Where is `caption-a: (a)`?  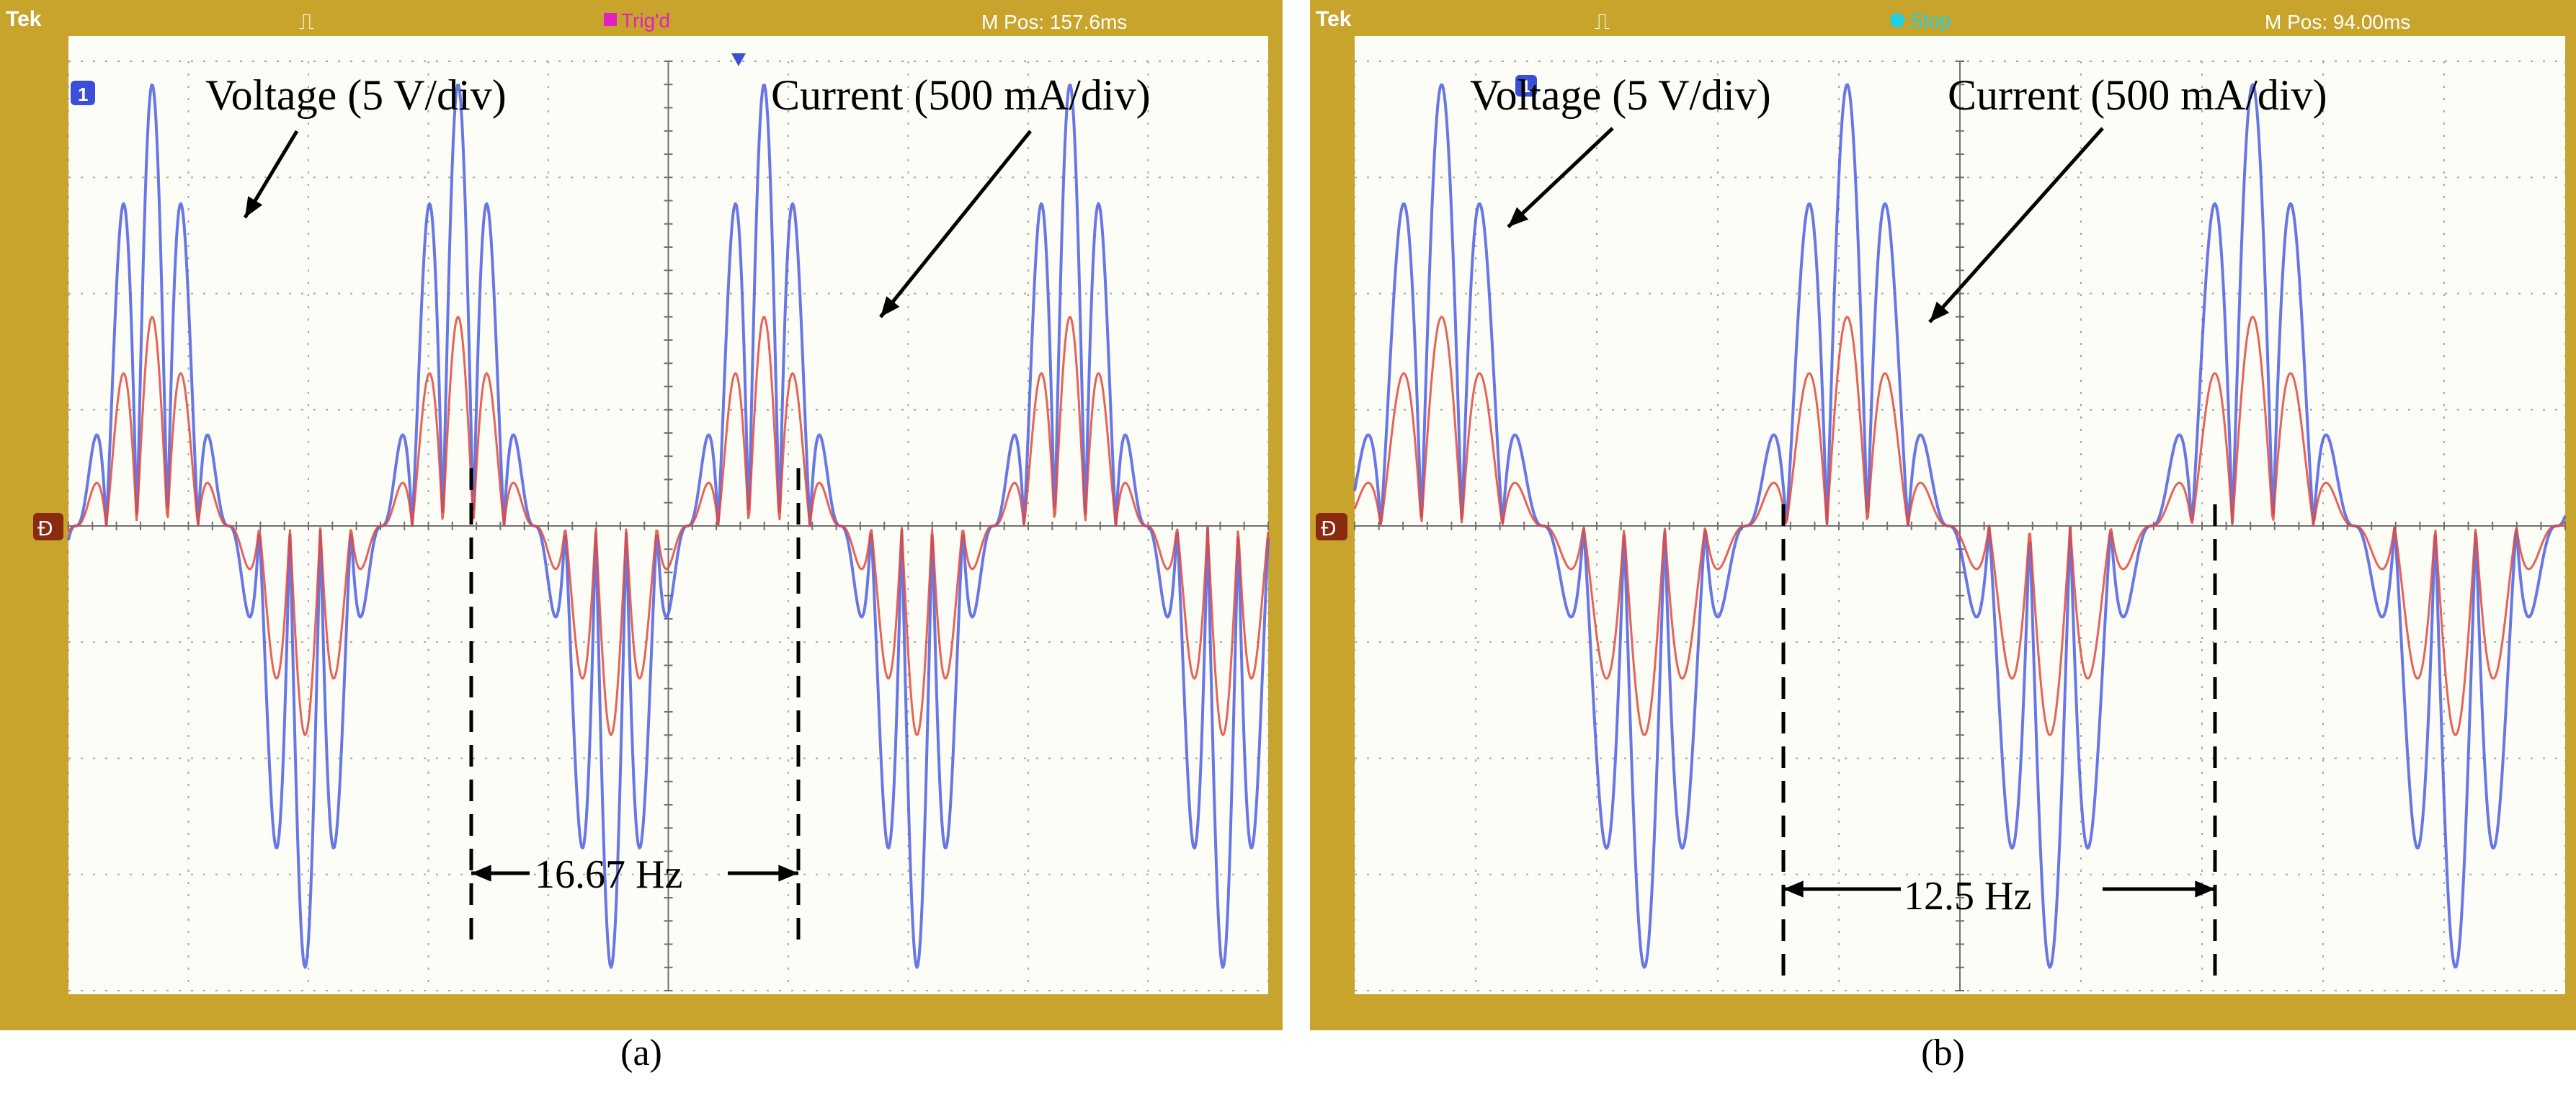 caption-a: (a) is located at coordinates (641, 1053).